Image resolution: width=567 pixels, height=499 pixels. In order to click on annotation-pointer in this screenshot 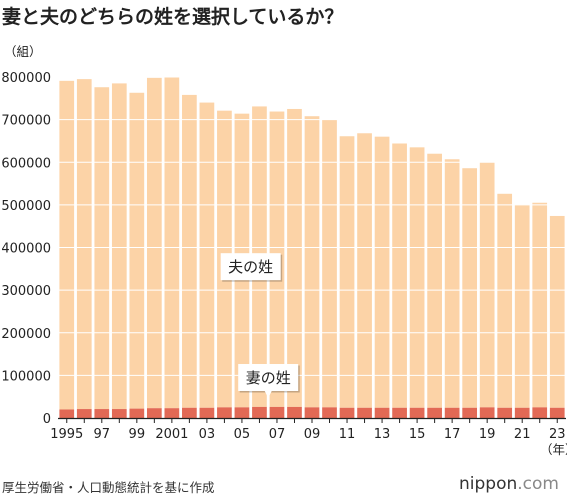, I will do `click(268, 394)`.